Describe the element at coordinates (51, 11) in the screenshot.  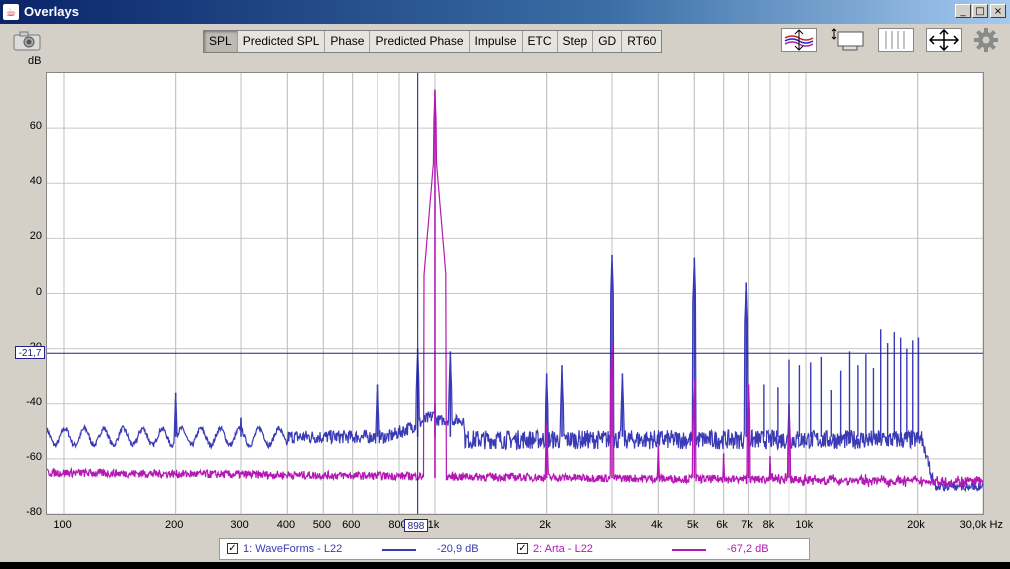
I see `window-title: Overlays` at that location.